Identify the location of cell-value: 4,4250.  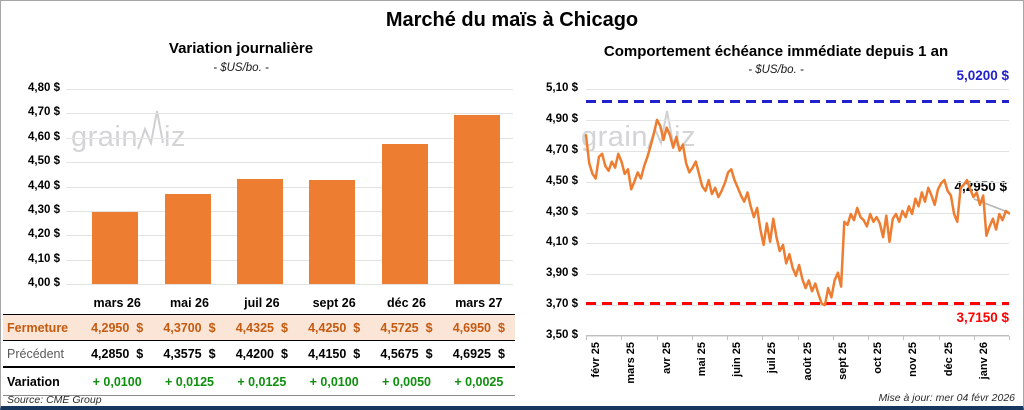
(327, 327).